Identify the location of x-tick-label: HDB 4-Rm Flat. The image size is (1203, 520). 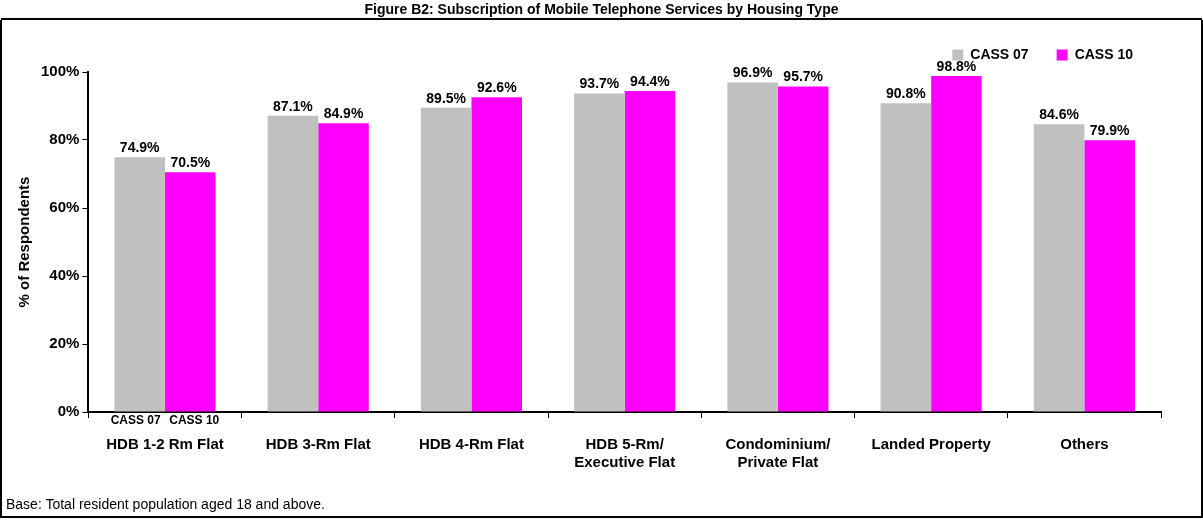
(471, 444).